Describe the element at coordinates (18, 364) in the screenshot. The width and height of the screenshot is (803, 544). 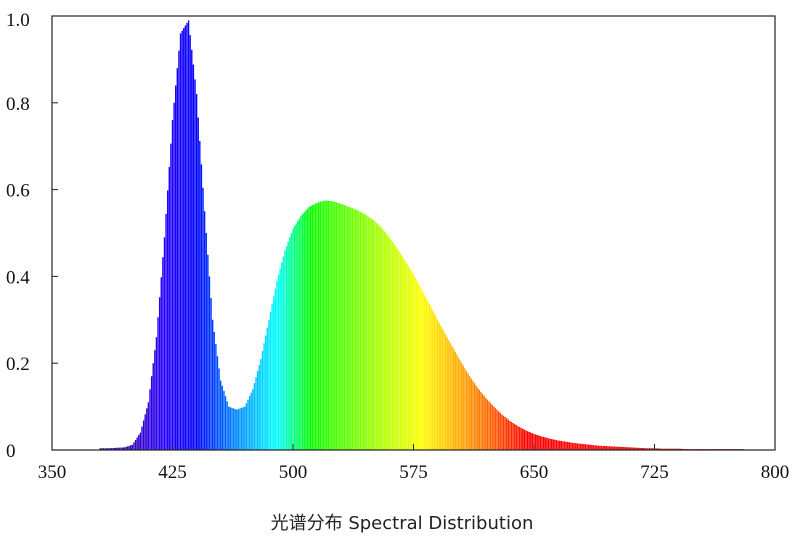
I see `y-tick-label: 0.2` at that location.